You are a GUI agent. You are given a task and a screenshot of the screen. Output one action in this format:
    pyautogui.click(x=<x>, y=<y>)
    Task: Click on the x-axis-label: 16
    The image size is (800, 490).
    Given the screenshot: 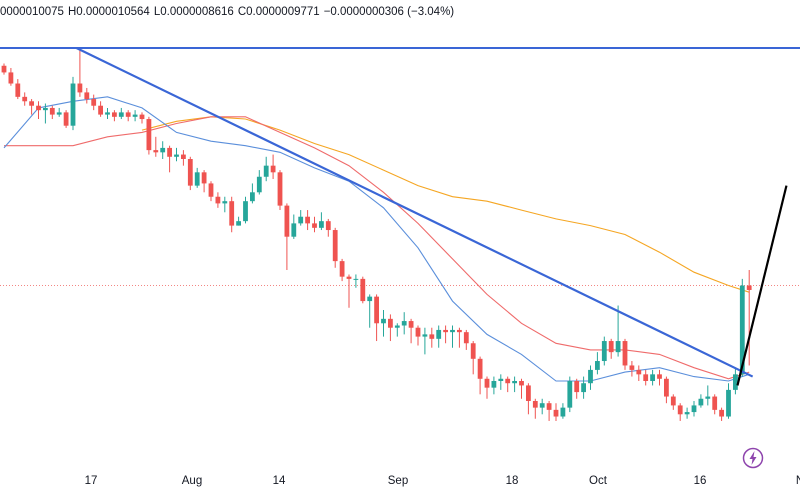 What is the action you would take?
    pyautogui.click(x=700, y=481)
    